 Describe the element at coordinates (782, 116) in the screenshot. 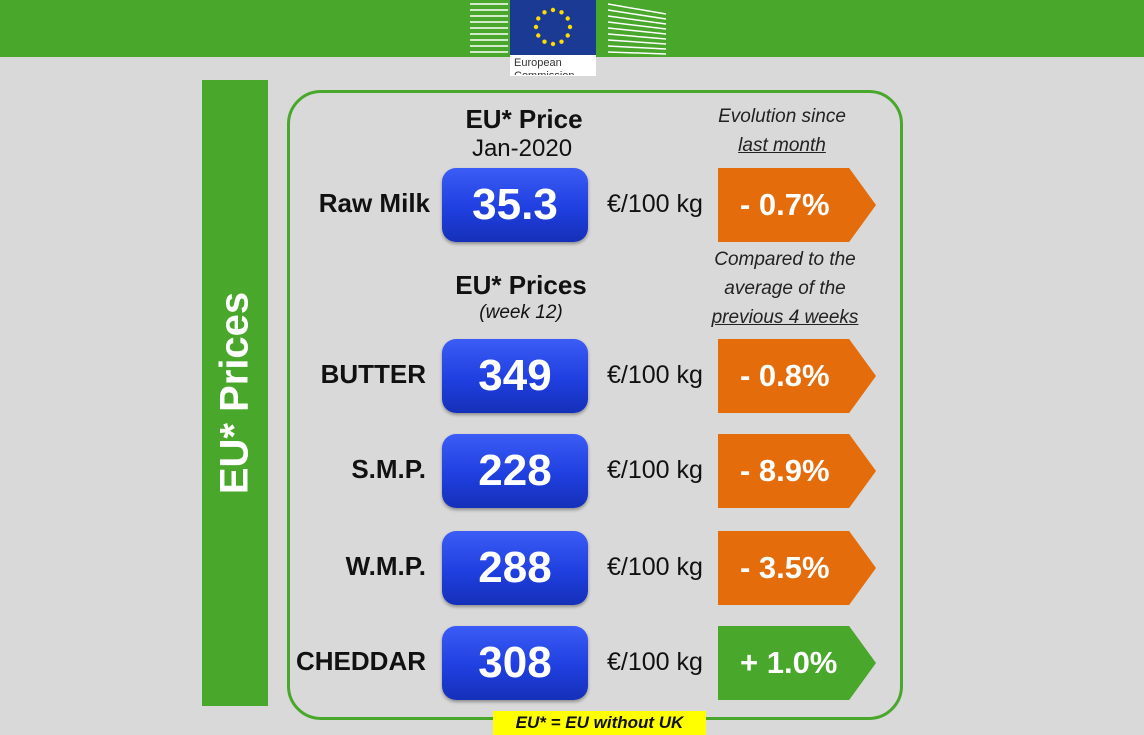

I see `note-line: Evolution since` at that location.